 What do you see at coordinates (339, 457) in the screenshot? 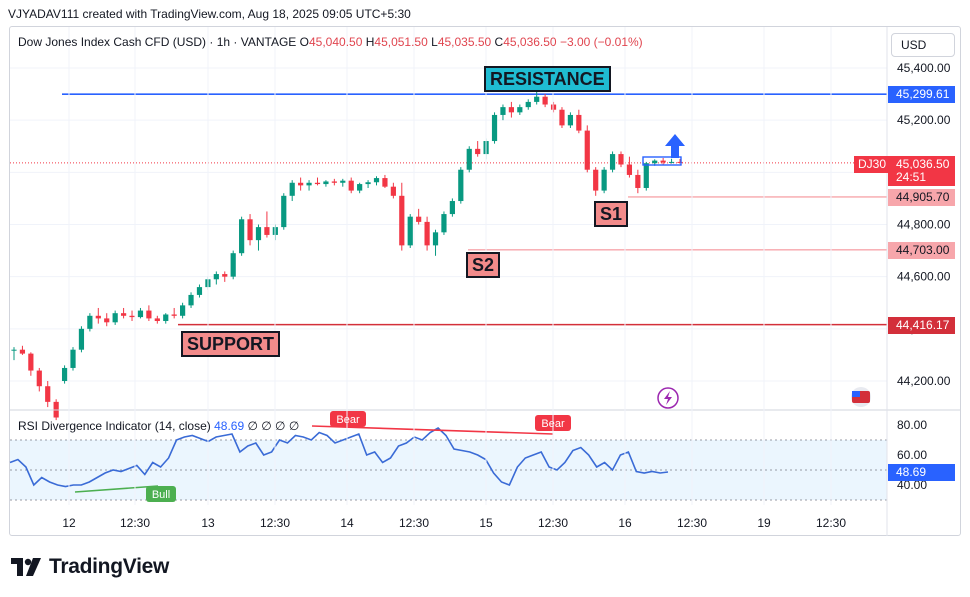
I see `rsi-line` at bounding box center [339, 457].